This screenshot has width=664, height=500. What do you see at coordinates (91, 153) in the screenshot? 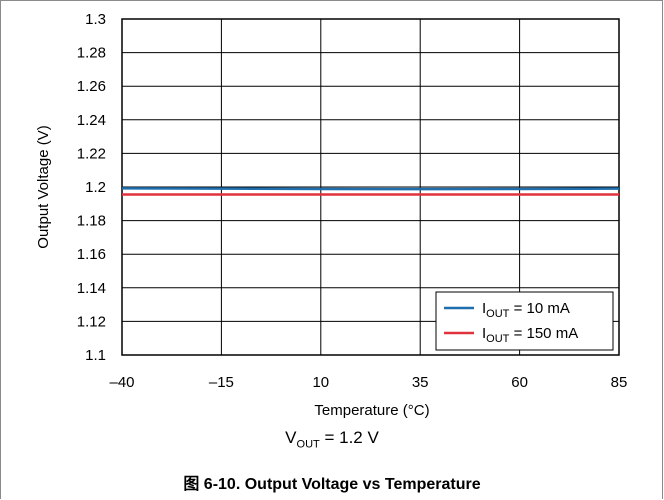
I see `y-tick-label: 1.22` at bounding box center [91, 153].